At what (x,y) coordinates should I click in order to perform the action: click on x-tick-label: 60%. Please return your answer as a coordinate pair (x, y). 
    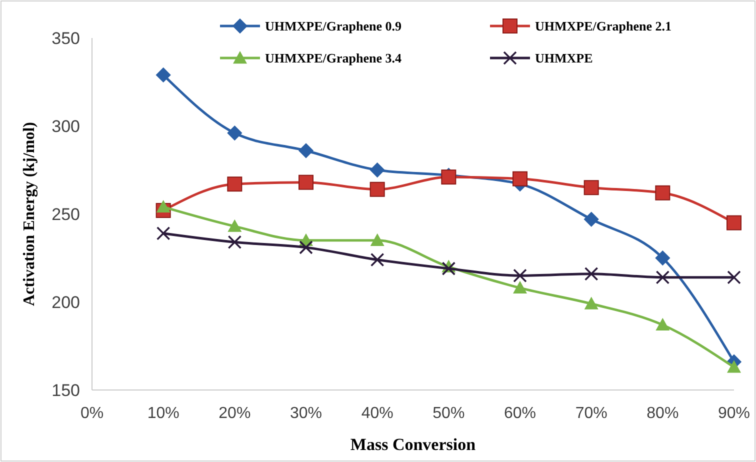
    Looking at the image, I should click on (520, 413).